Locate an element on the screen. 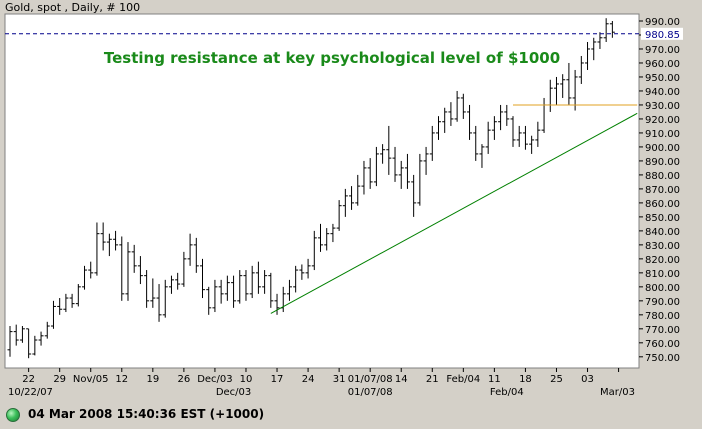 Image resolution: width=702 pixels, height=429 pixels. y-tick-label: 810.00 is located at coordinates (662, 274).